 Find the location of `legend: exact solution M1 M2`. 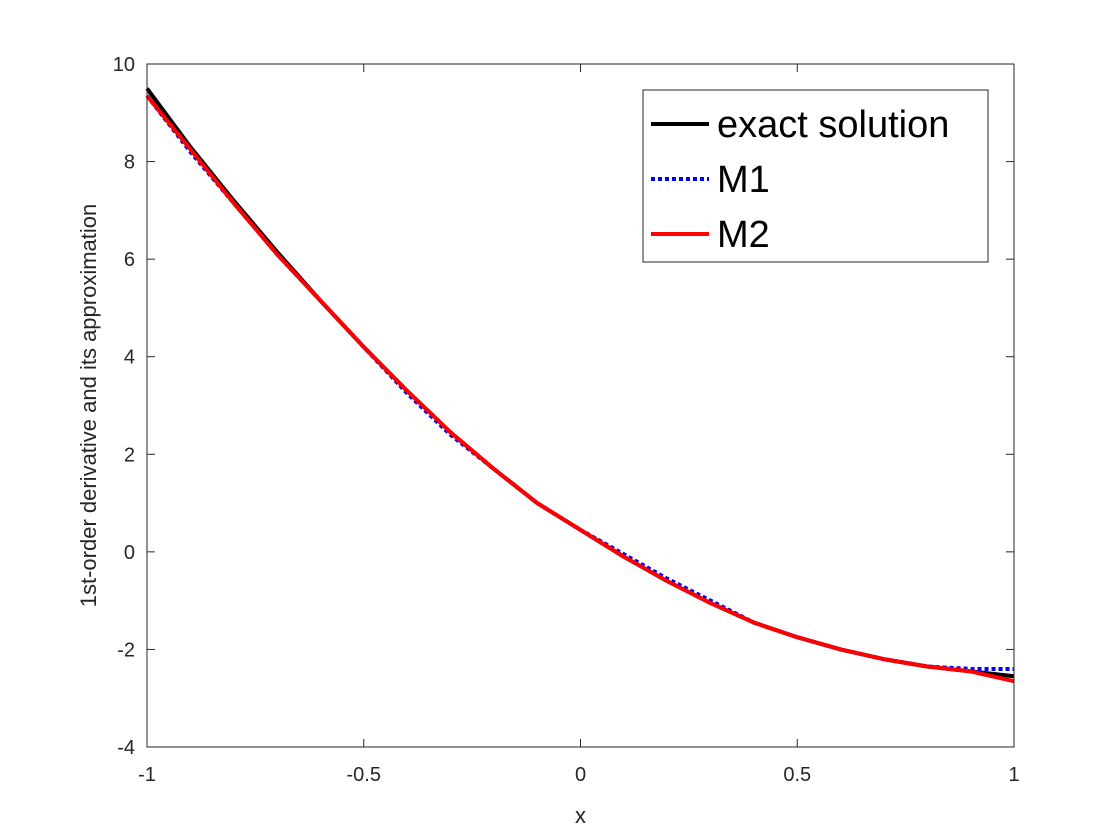

legend: exact solution M1 M2 is located at coordinates (815, 176).